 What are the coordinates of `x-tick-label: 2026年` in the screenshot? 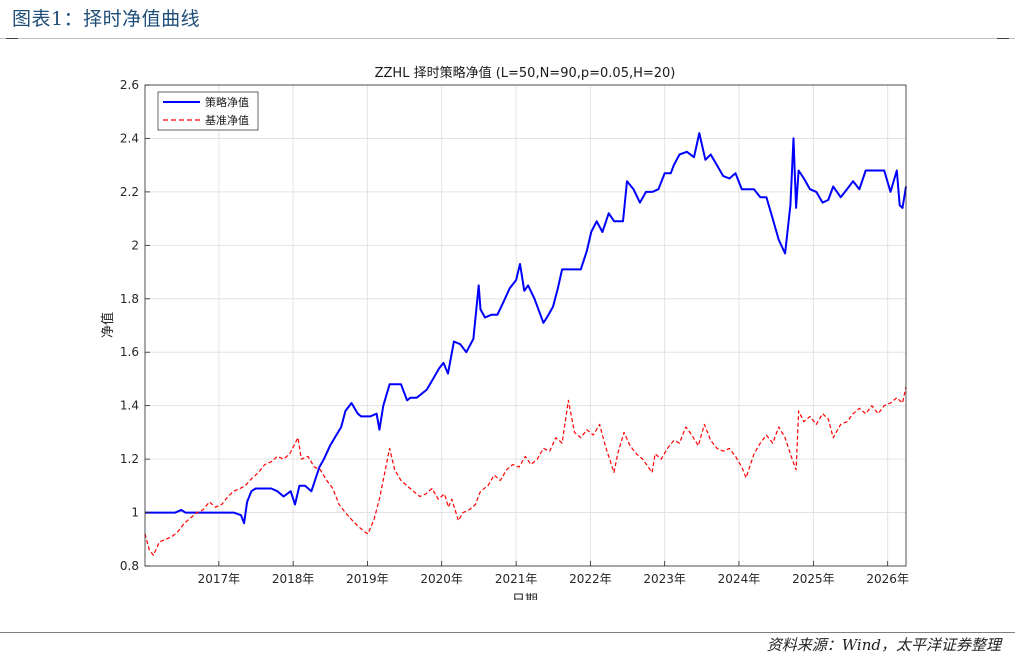 It's located at (887, 579).